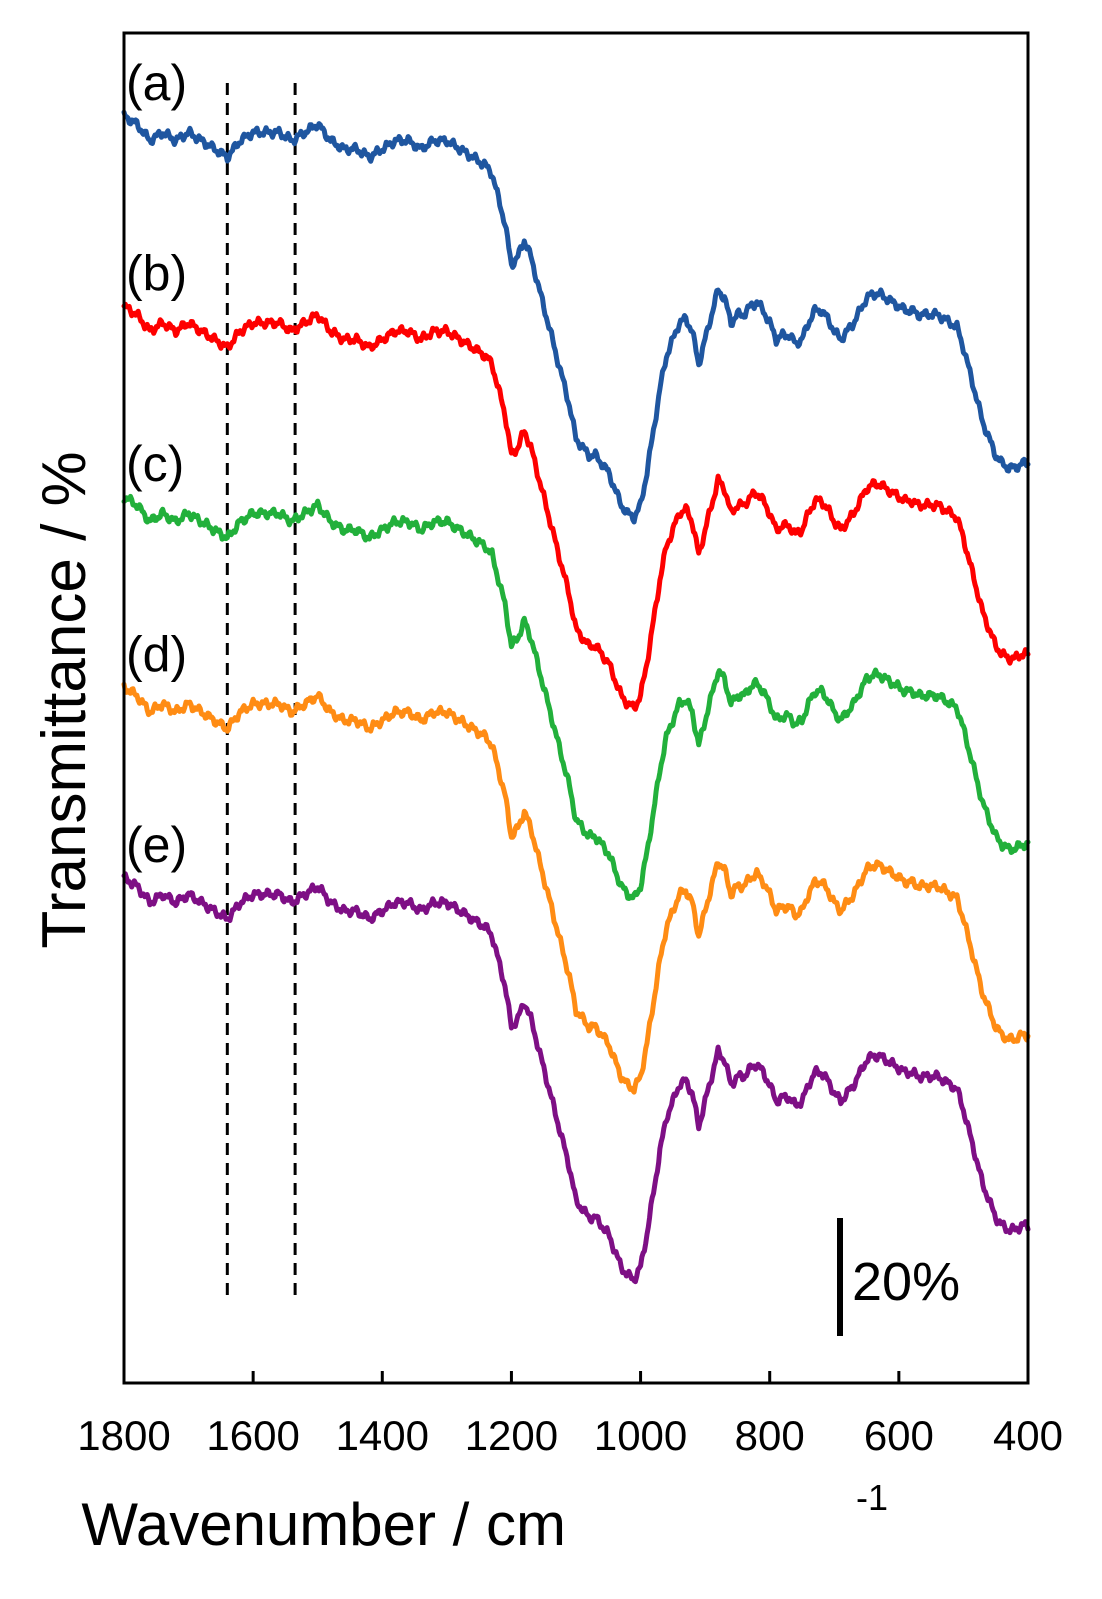  I want to click on y-axis-title: Transmittance / %, so click(64, 699).